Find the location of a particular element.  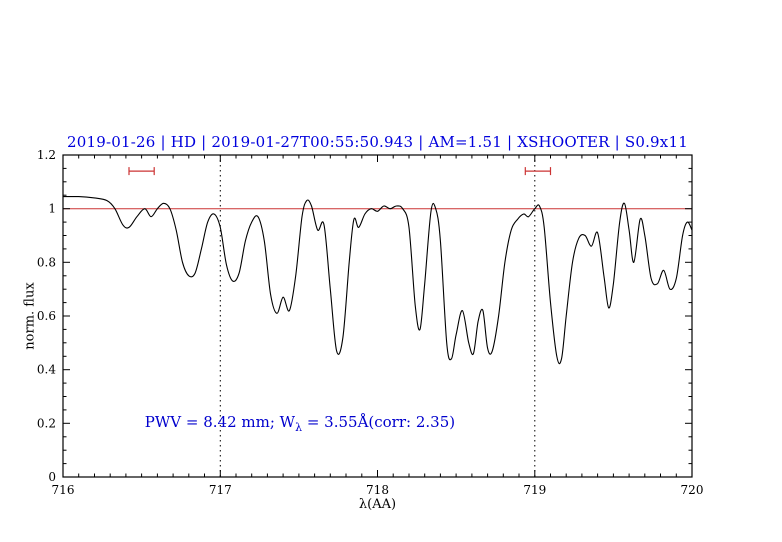

svg-text: 1.2 is located at coordinates (46, 155).